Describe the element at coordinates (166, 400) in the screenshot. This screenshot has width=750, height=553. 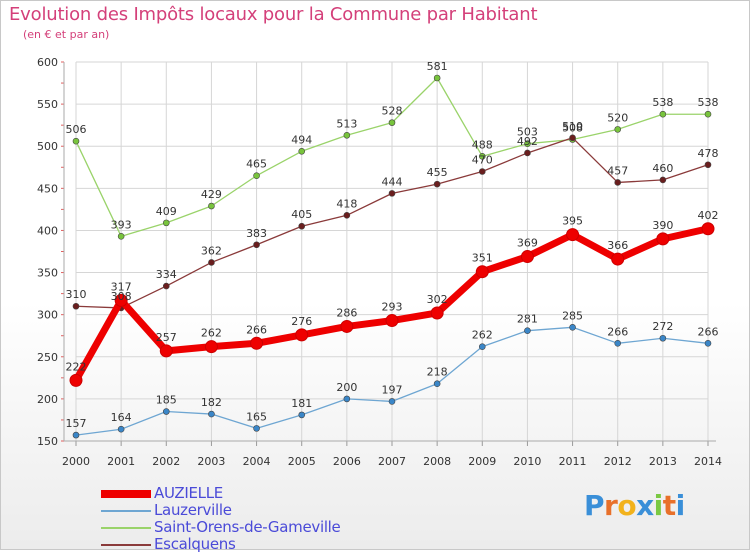
I see `data-label: 185` at that location.